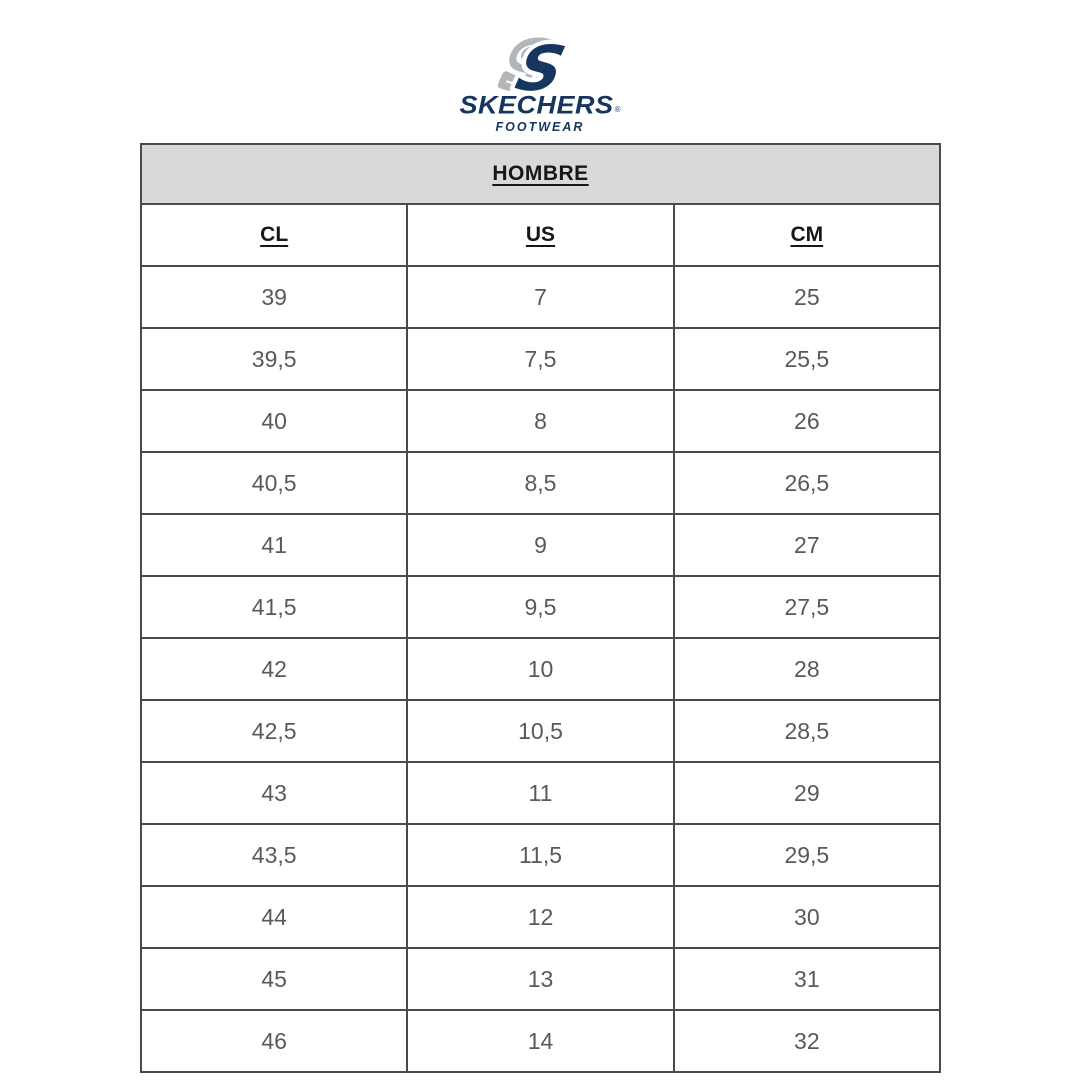 This screenshot has width=1080, height=1080. What do you see at coordinates (274, 483) in the screenshot?
I see `size-cell: 40,5` at bounding box center [274, 483].